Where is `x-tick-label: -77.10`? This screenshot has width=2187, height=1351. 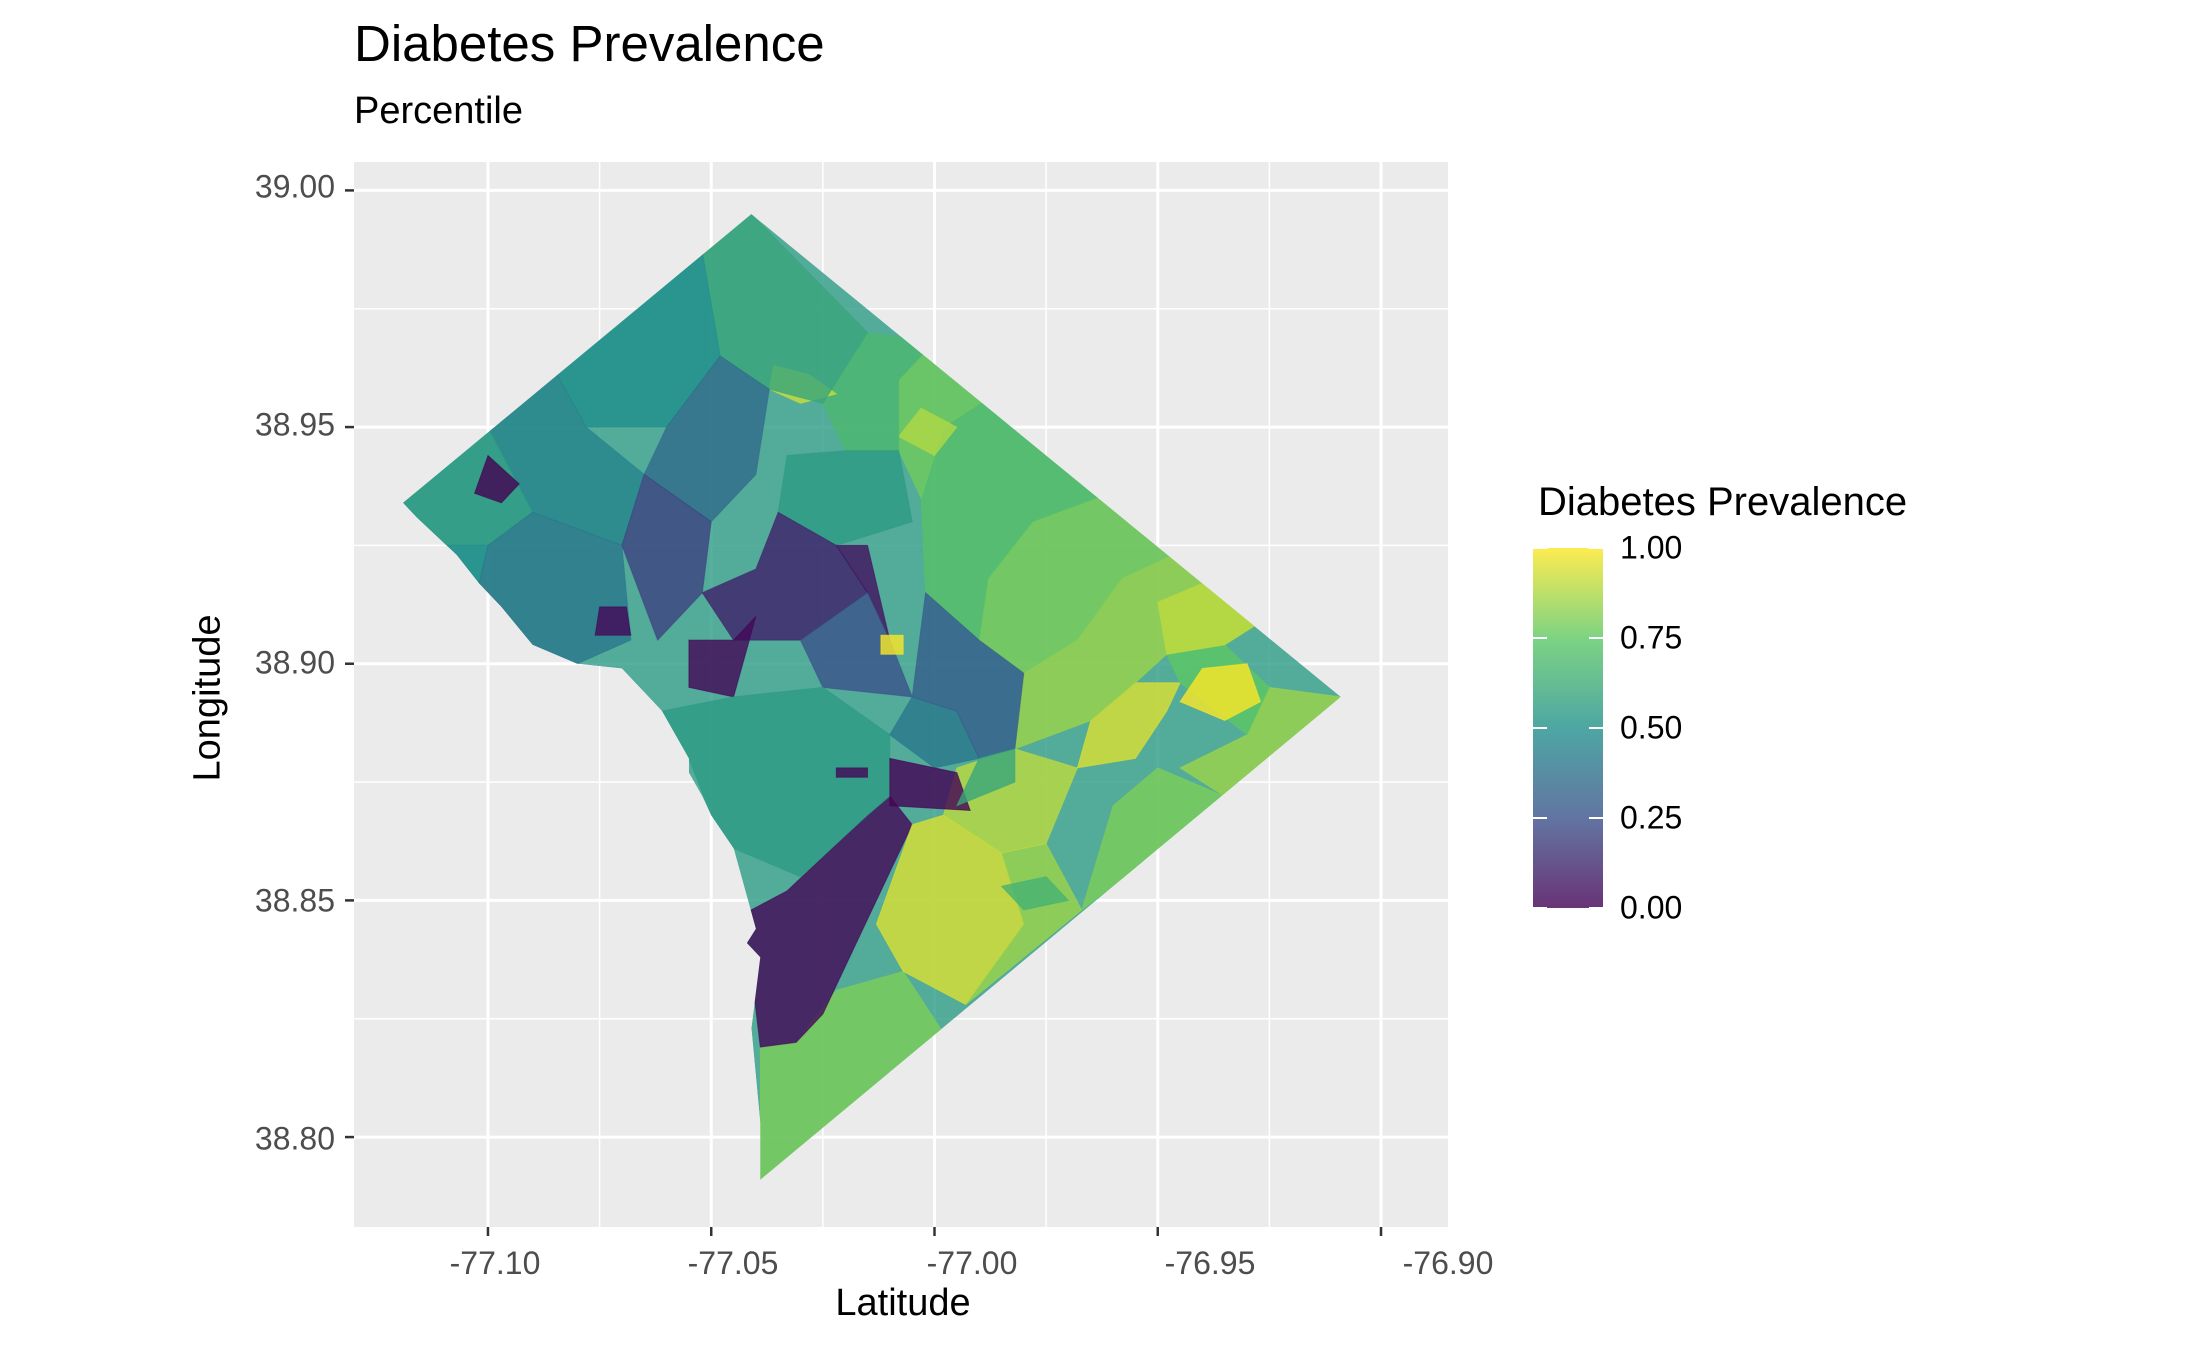 x-tick-label: -77.10 is located at coordinates (495, 1263).